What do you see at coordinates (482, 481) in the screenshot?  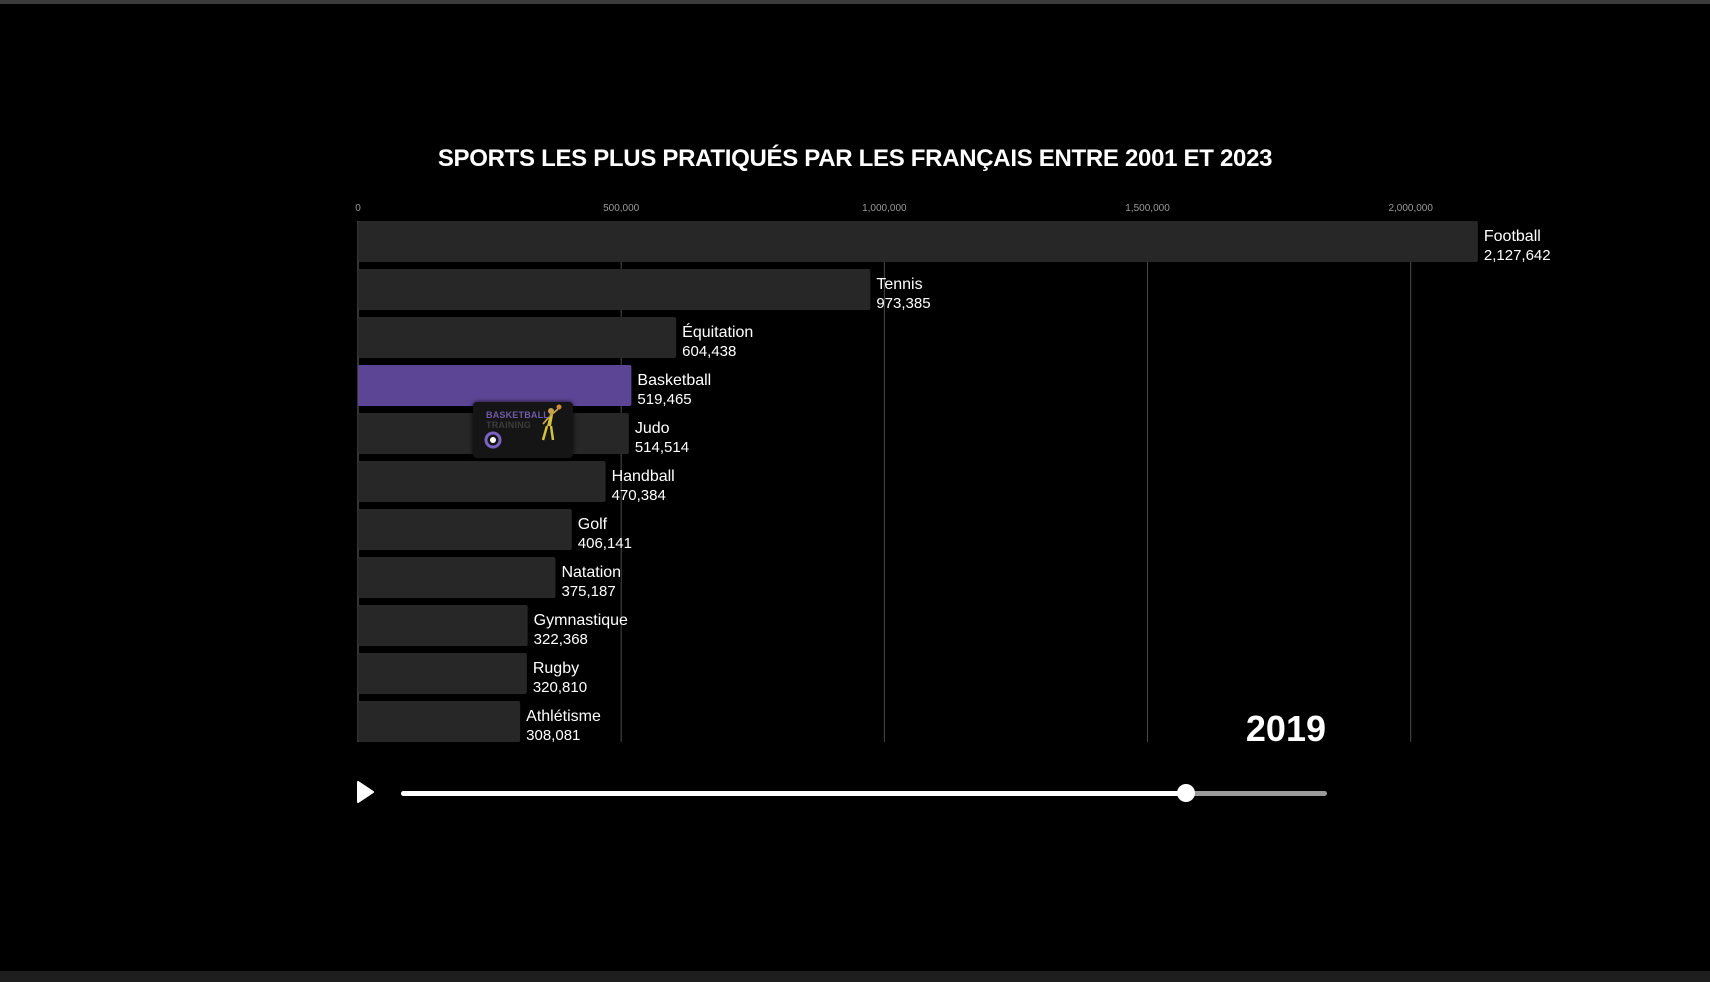 I see `bar-handball` at bounding box center [482, 481].